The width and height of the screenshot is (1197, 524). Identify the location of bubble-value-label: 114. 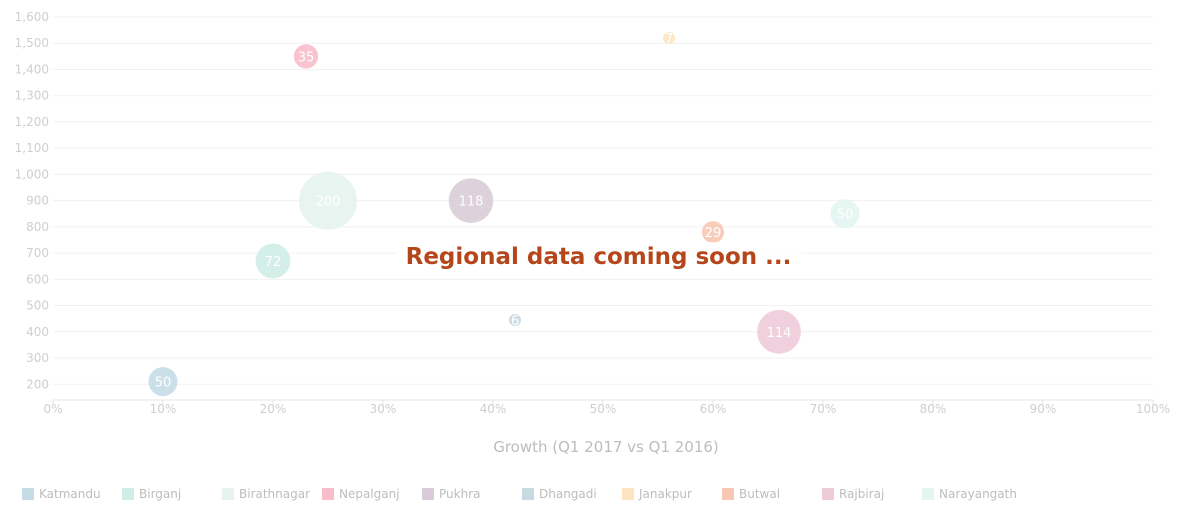
(779, 333).